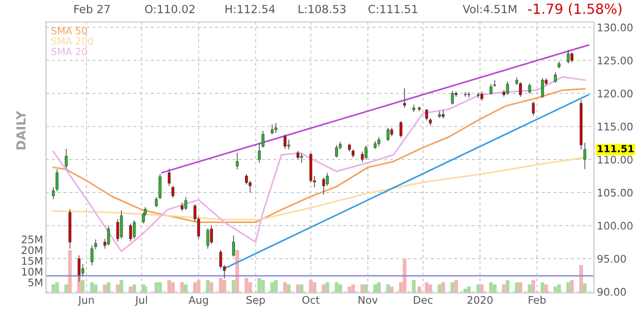 This screenshot has height=311, width=640. Describe the element at coordinates (69, 52) in the screenshot. I see `text: SMA 20` at that location.